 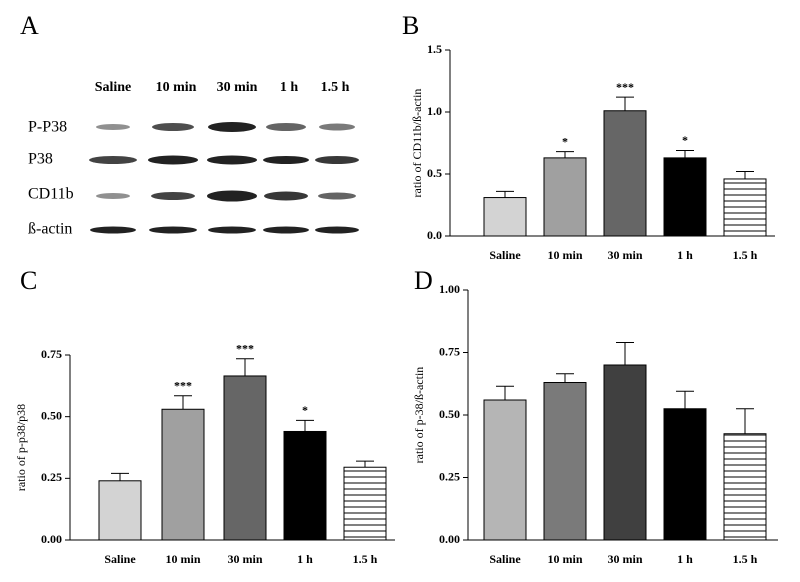 What do you see at coordinates (40, 159) in the screenshot?
I see `row-label: P38` at bounding box center [40, 159].